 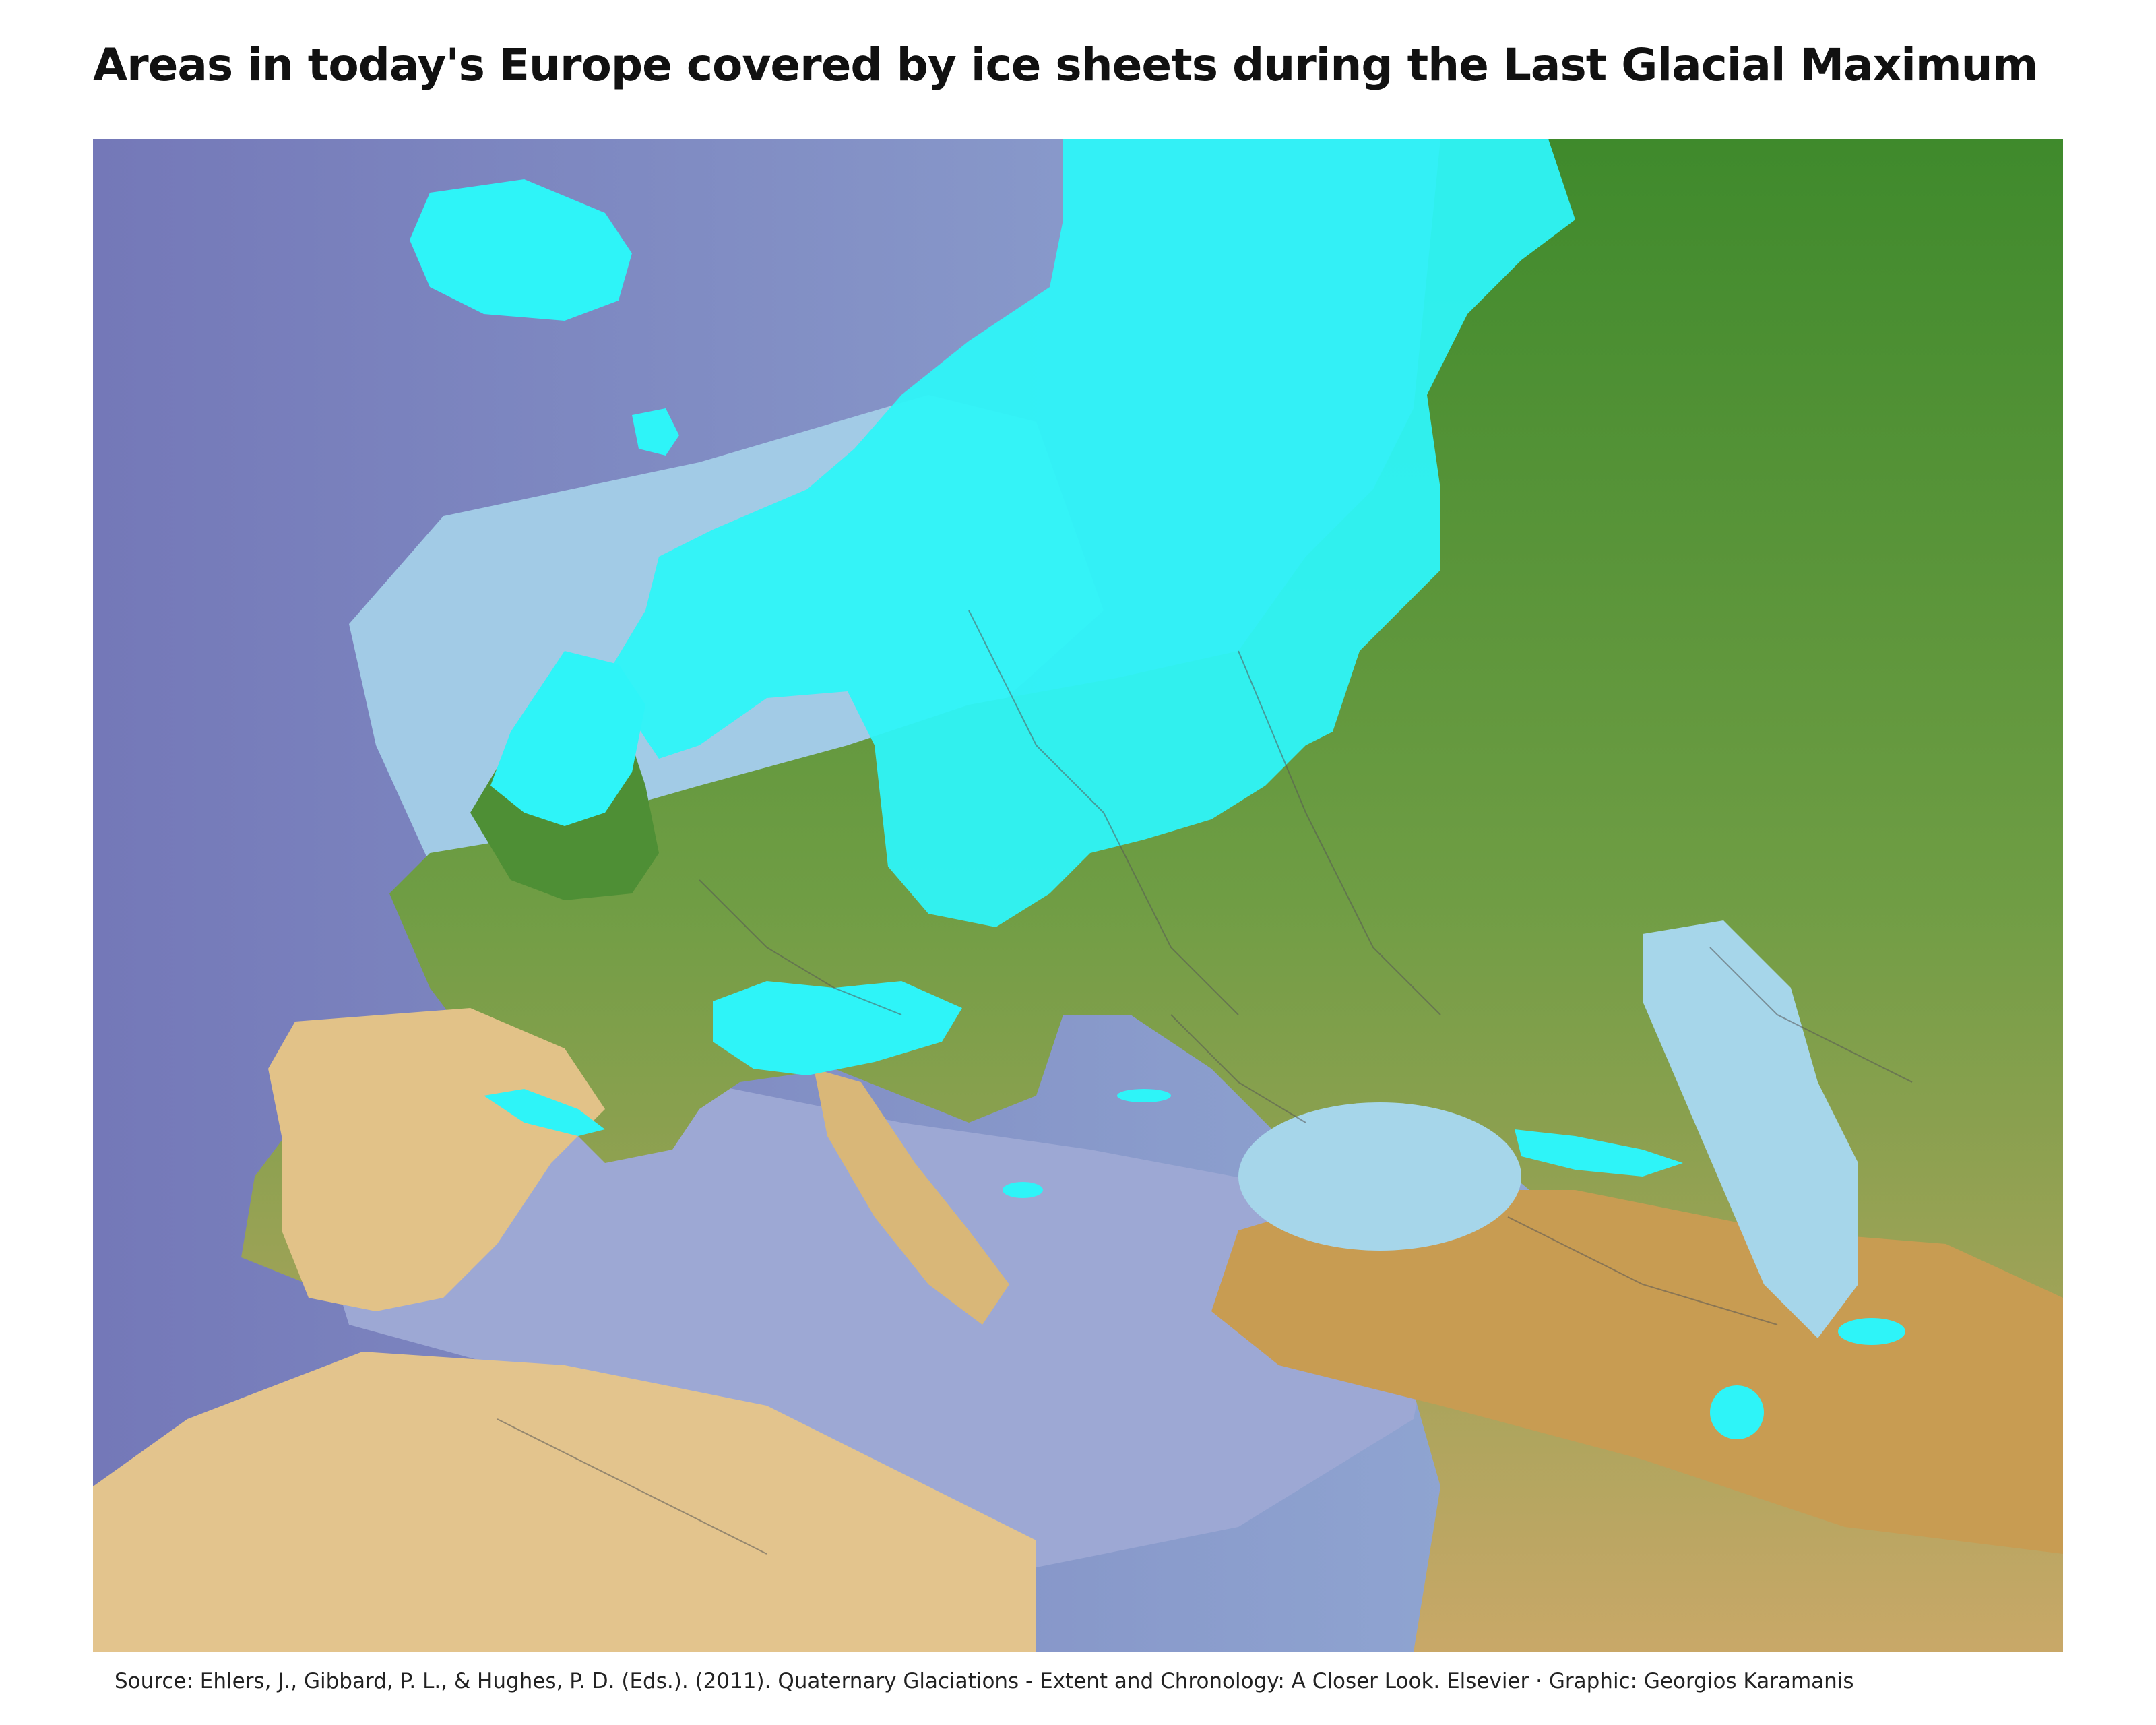 What do you see at coordinates (567, 738) in the screenshot?
I see `british-ice-sheet` at bounding box center [567, 738].